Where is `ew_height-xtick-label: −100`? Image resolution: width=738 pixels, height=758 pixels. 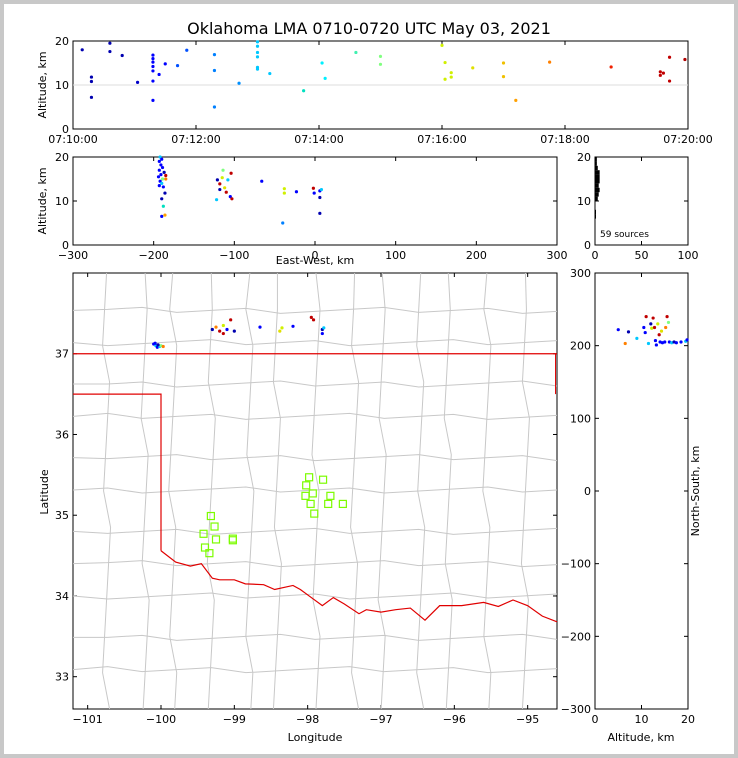
ew_height-xtick-label: −100 is located at coordinates (234, 255).